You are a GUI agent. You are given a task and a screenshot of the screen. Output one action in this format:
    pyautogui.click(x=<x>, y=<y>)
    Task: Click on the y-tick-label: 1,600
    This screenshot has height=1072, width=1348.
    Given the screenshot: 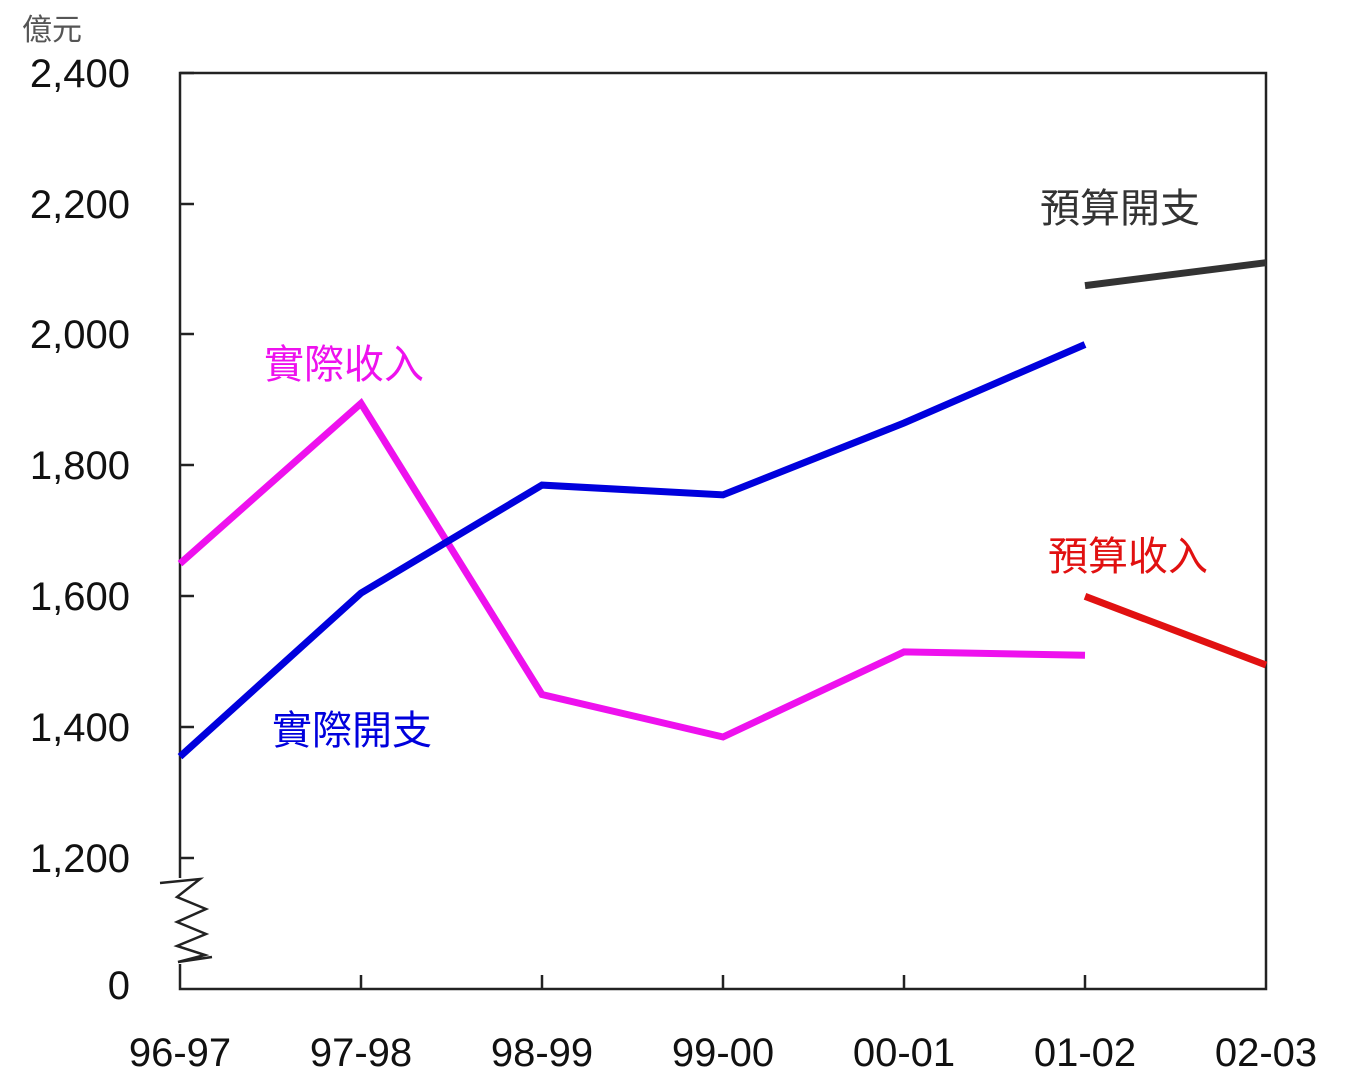 What is the action you would take?
    pyautogui.click(x=80, y=597)
    